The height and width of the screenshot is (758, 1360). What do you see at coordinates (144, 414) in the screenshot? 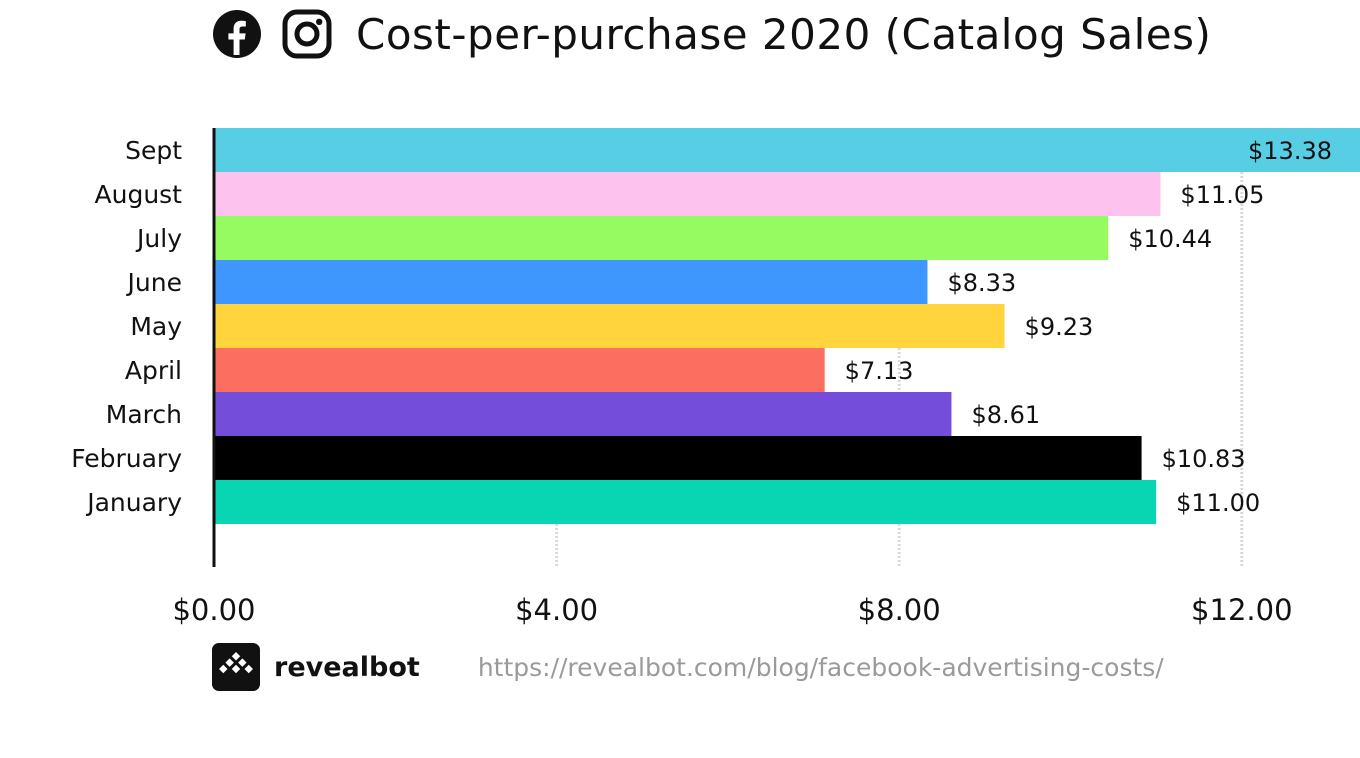
I see `category-label: March` at bounding box center [144, 414].